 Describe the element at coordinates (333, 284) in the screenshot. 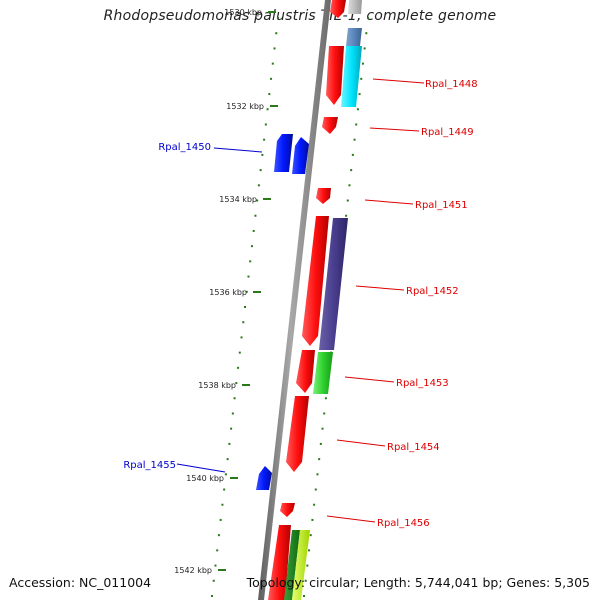

I see `gene-block-purple` at that location.